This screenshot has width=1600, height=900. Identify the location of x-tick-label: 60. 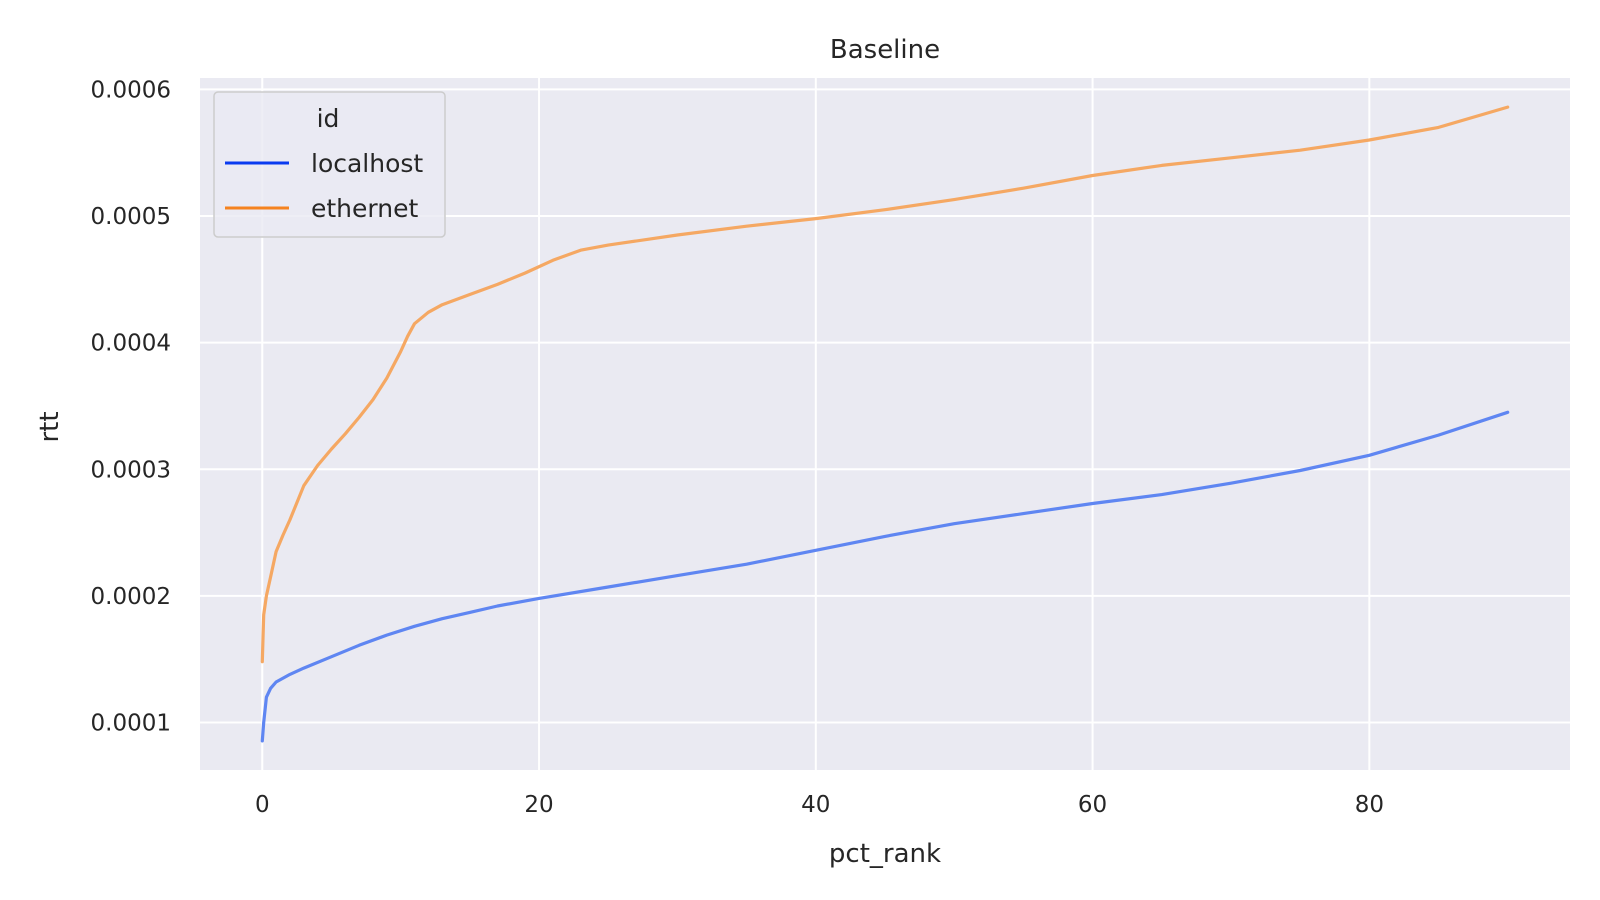
(1092, 805).